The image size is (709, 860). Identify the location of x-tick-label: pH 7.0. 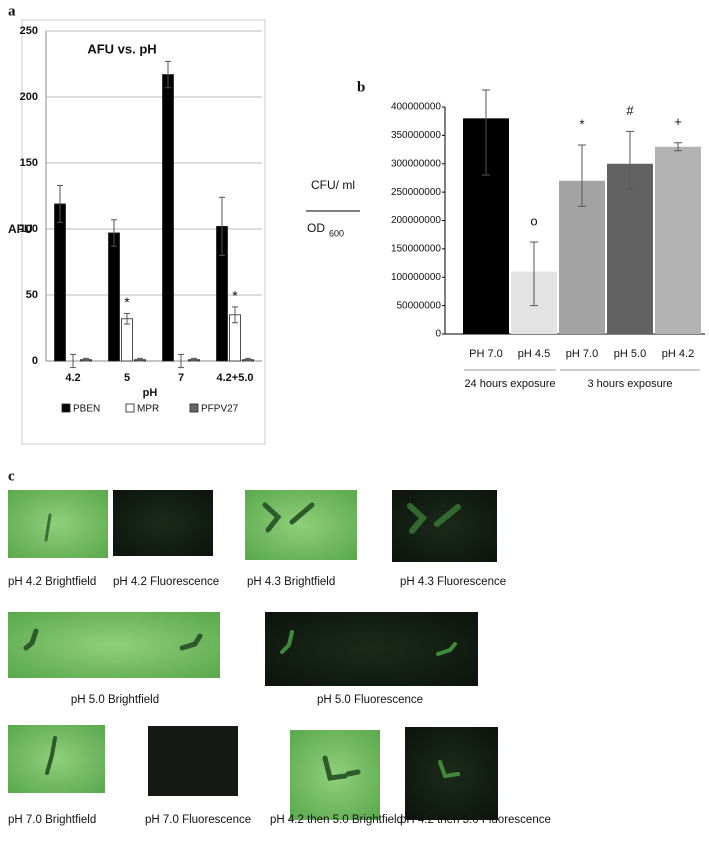
(582, 354).